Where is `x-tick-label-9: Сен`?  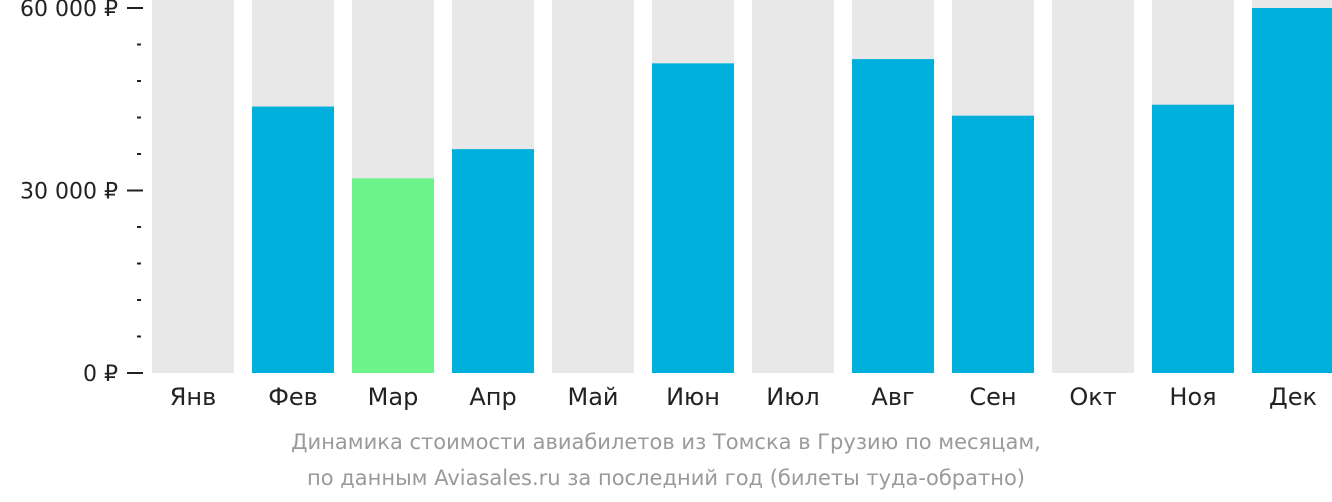
x-tick-label-9: Сен is located at coordinates (992, 397).